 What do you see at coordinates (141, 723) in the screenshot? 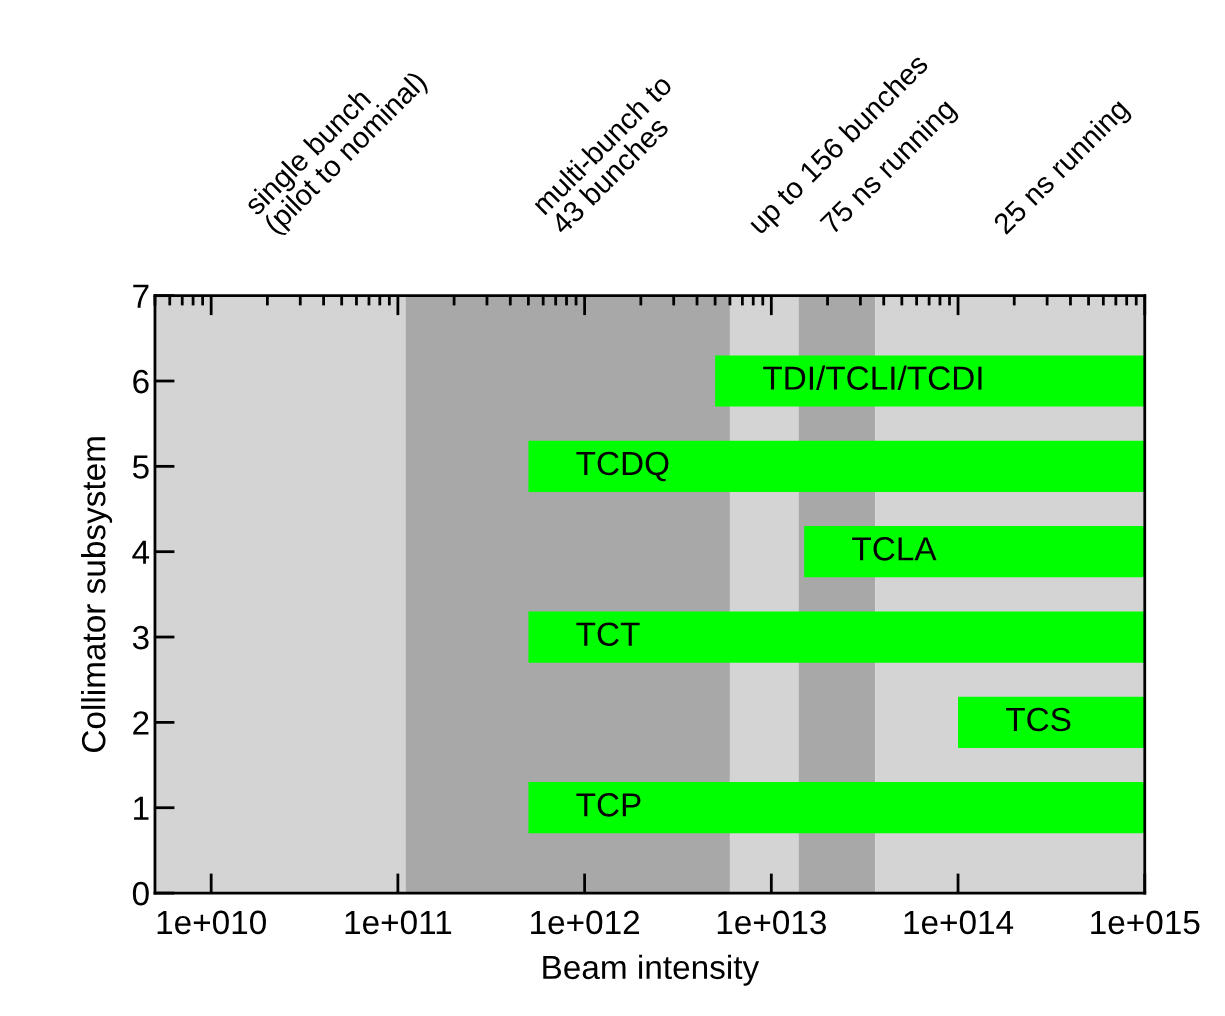
I see `y-tick-label: 2` at bounding box center [141, 723].